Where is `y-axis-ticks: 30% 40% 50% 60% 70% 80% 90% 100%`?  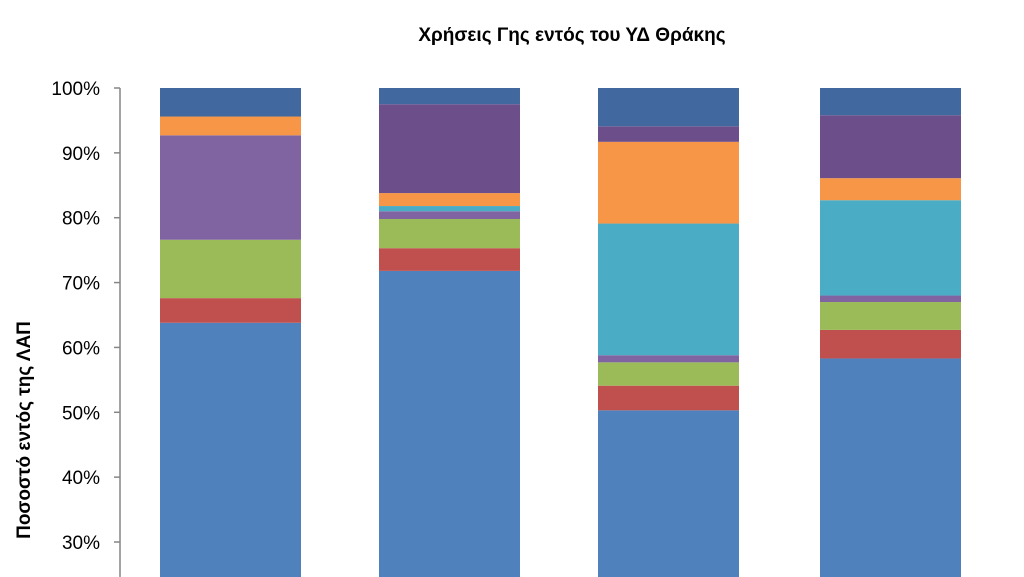 y-axis-ticks: 30% 40% 50% 60% 70% 80% 90% 100% is located at coordinates (85, 316).